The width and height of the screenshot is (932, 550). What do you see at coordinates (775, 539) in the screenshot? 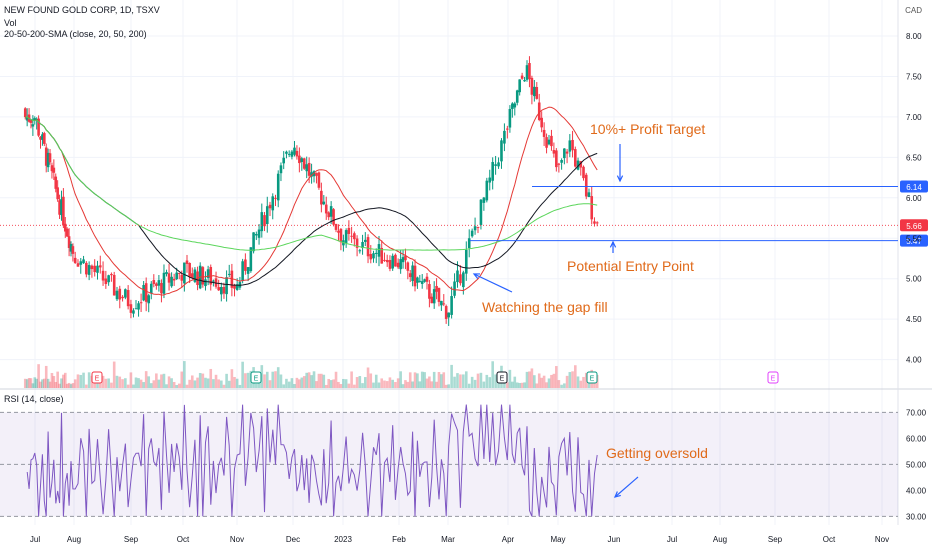
I see `time-tick-14: Sep` at bounding box center [775, 539].